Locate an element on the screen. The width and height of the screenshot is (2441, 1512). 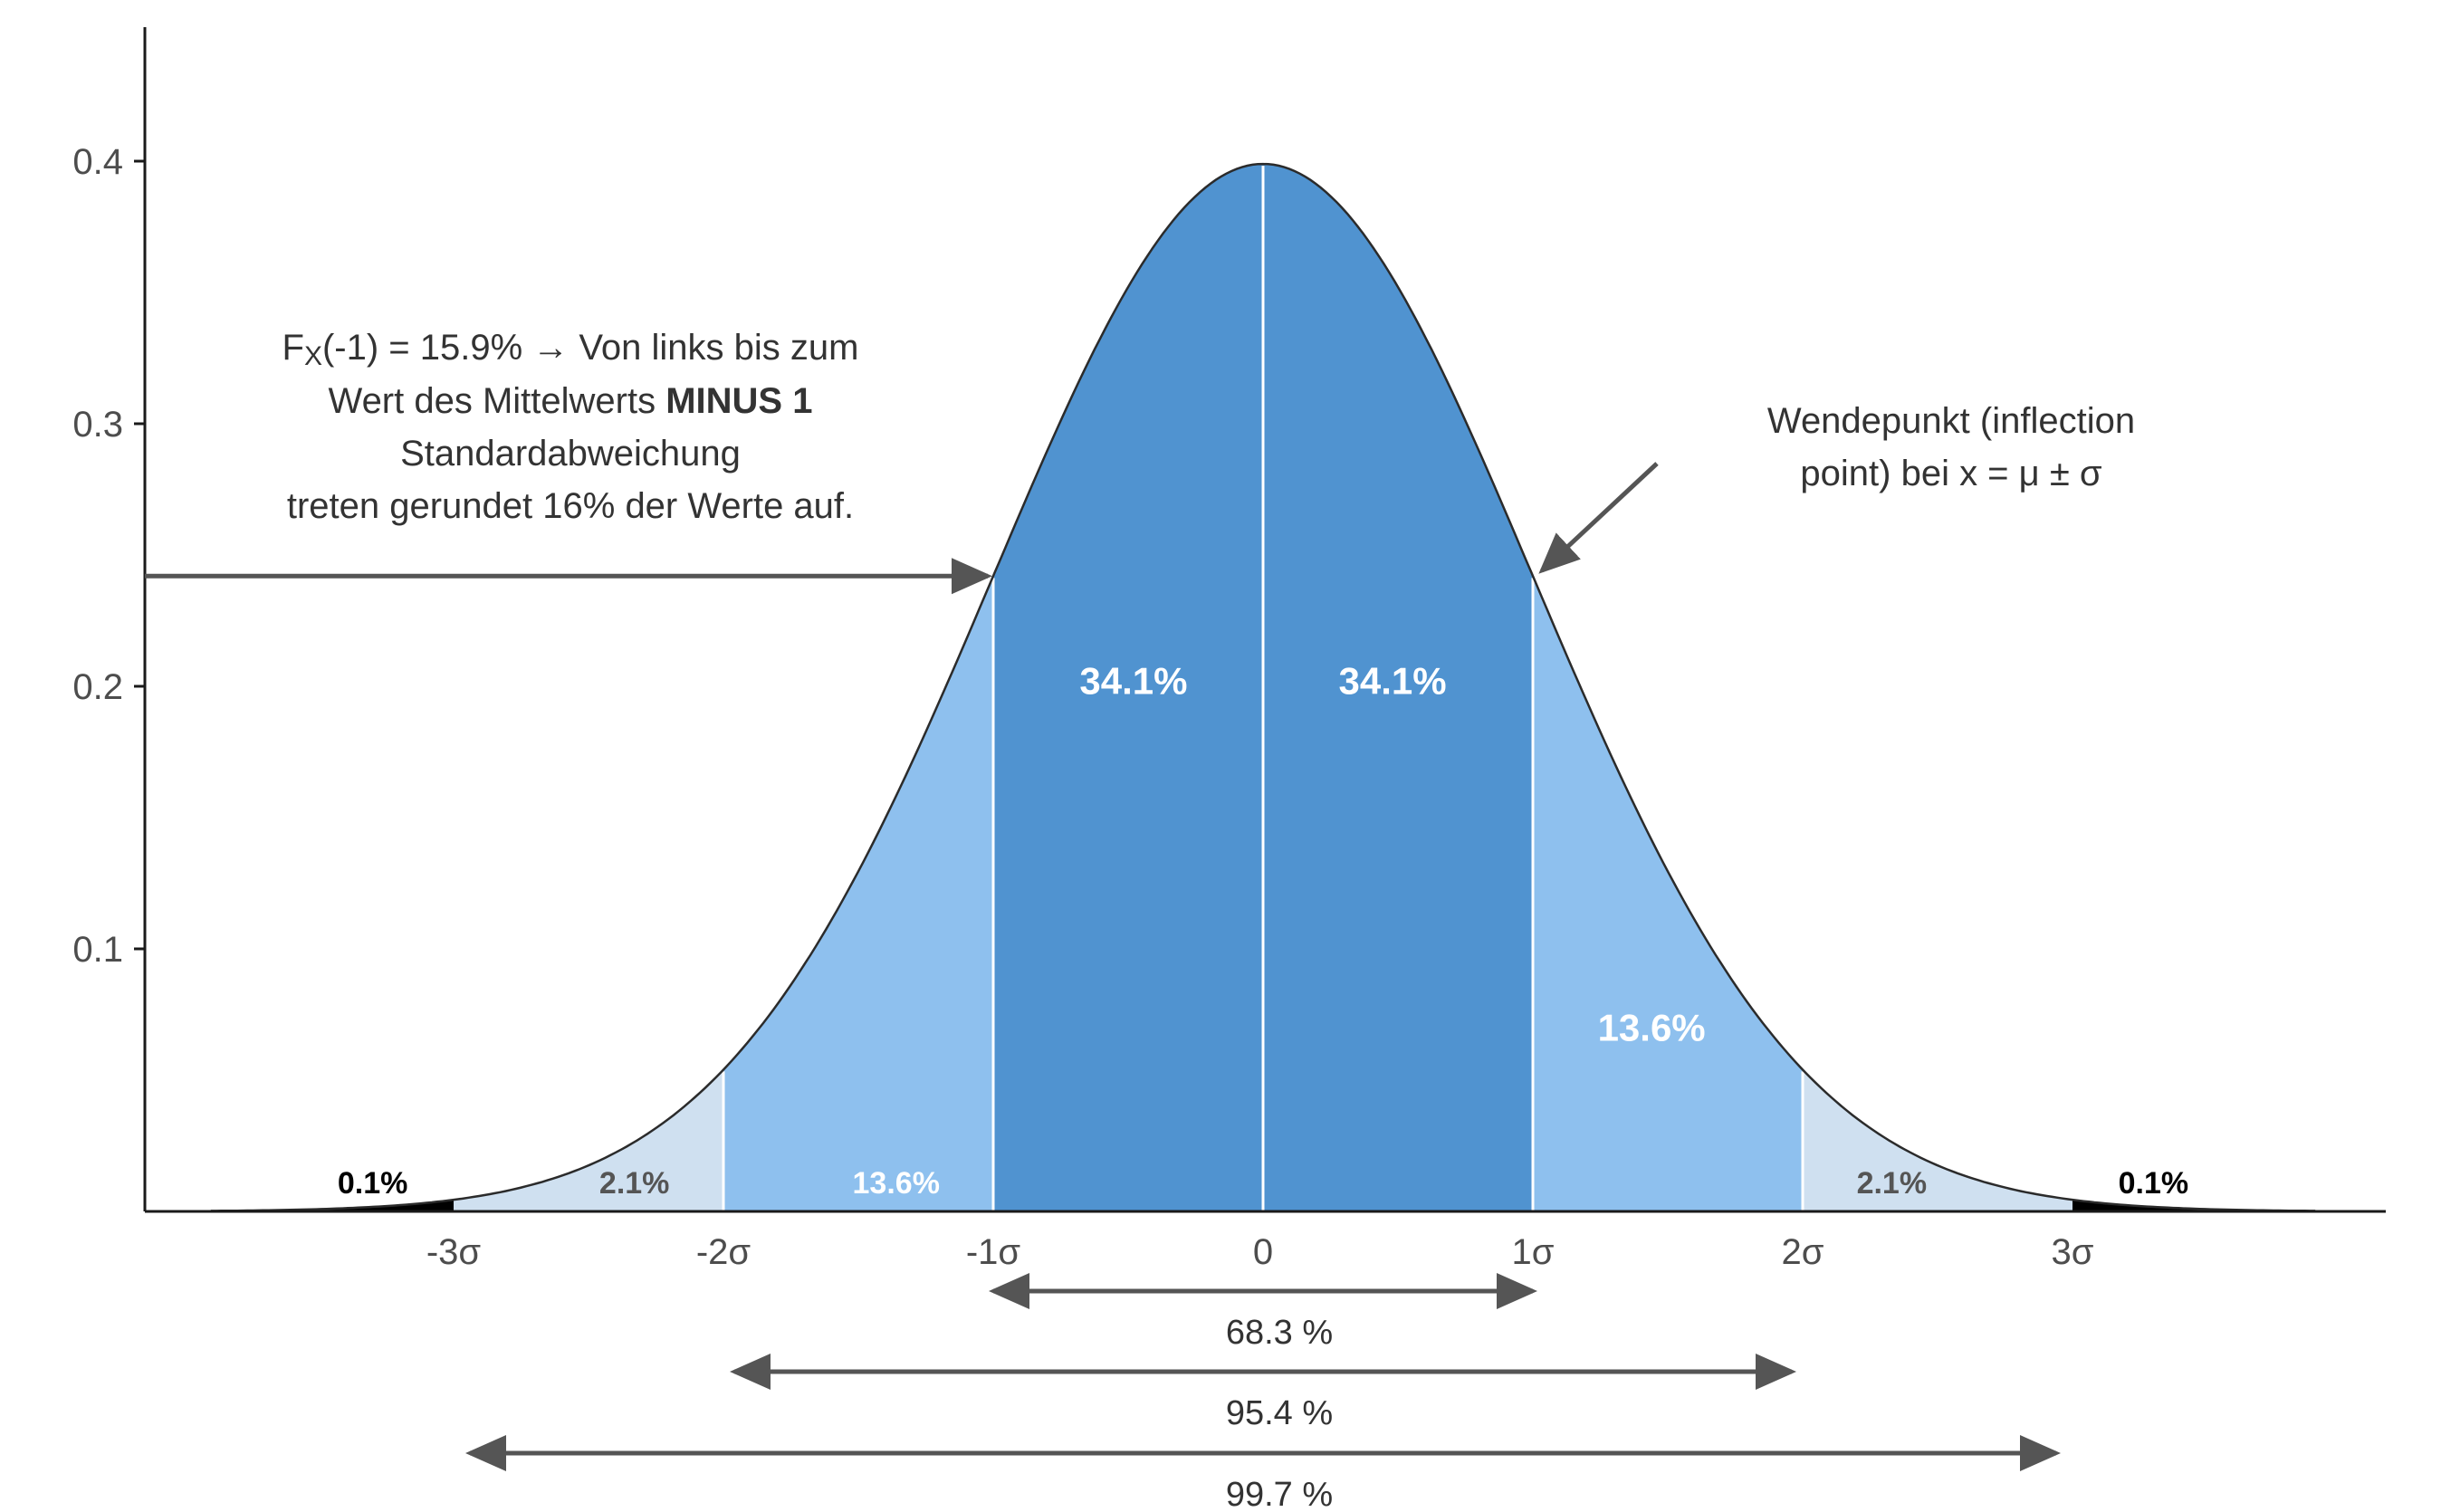
right-annotation-arrow is located at coordinates (1598, 518).